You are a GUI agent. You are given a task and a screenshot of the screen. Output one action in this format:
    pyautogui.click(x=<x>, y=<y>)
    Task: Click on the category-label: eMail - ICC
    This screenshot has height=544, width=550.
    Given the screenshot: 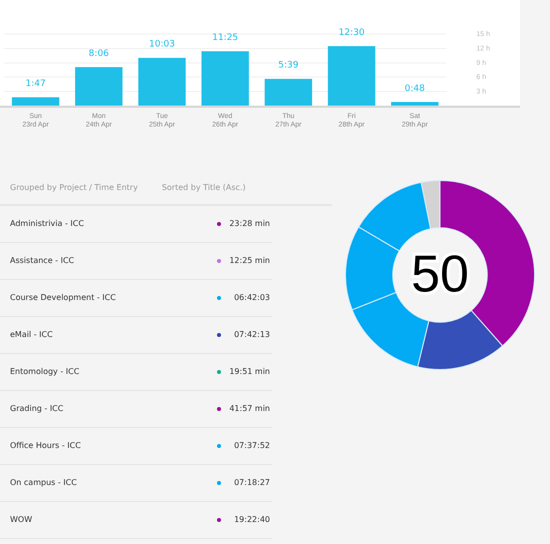 What is the action you would take?
    pyautogui.click(x=31, y=334)
    